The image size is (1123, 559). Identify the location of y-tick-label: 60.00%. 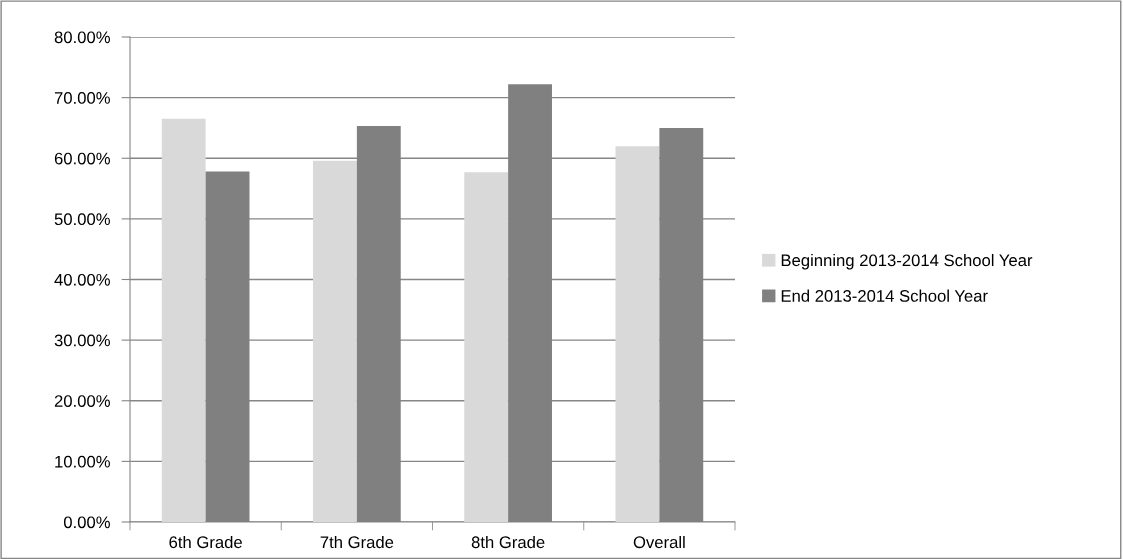
(82, 158).